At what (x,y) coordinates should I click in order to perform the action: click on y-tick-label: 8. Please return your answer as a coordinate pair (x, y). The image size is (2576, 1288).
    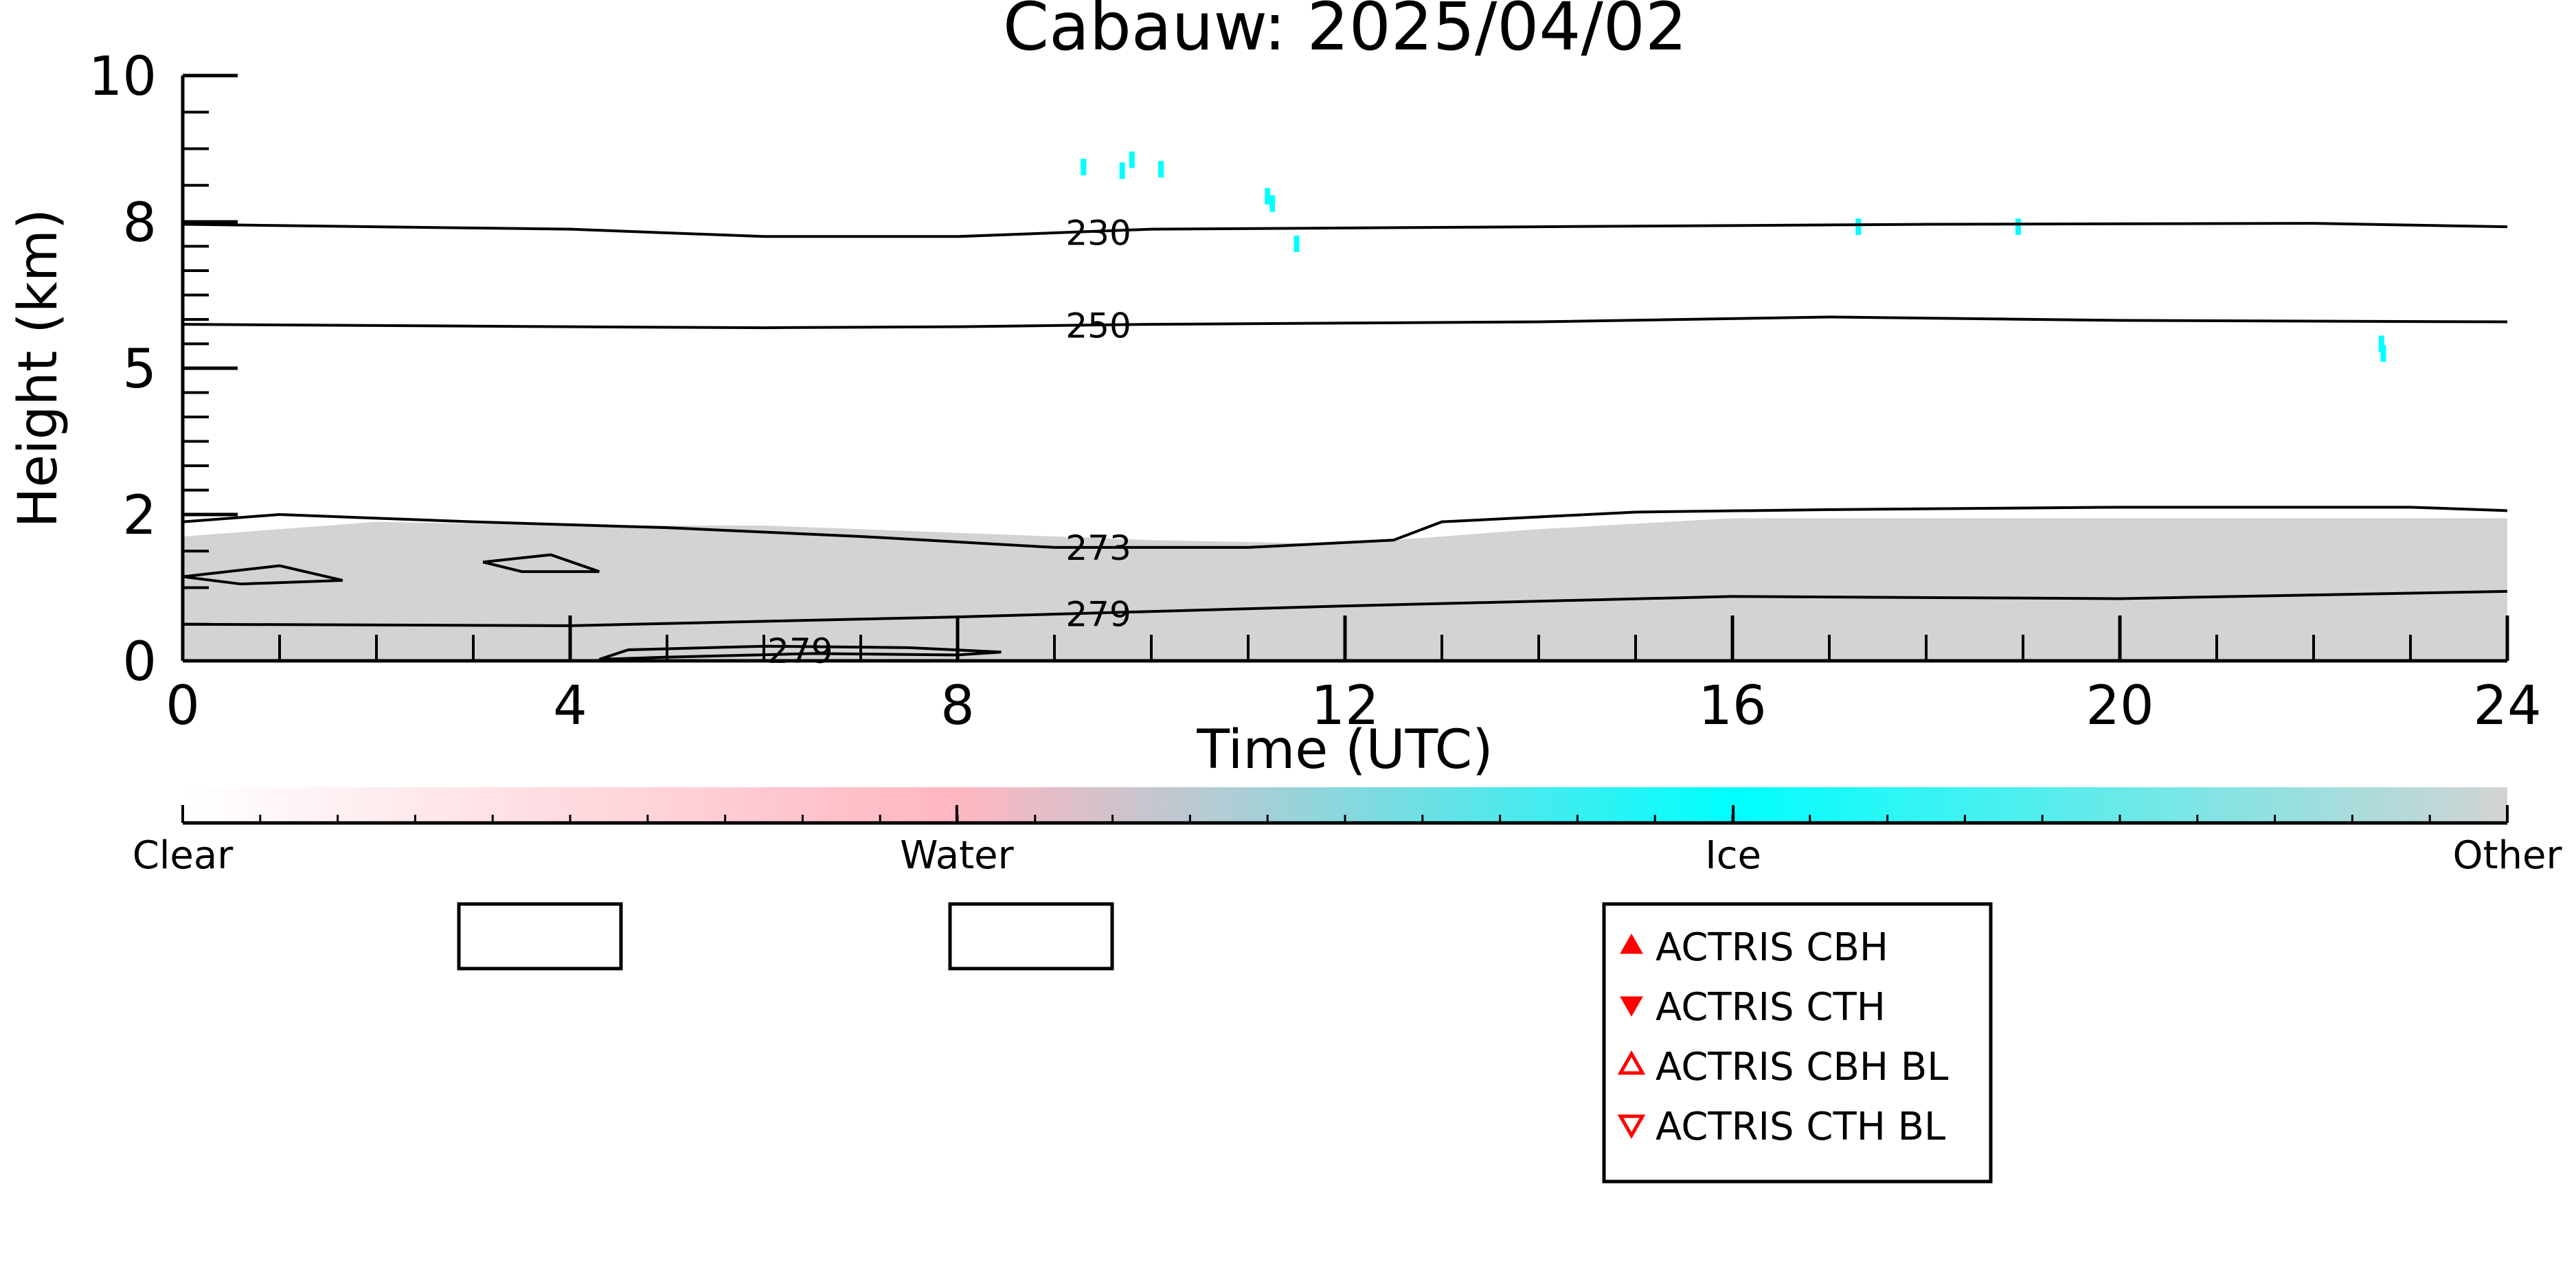
    Looking at the image, I should click on (139, 223).